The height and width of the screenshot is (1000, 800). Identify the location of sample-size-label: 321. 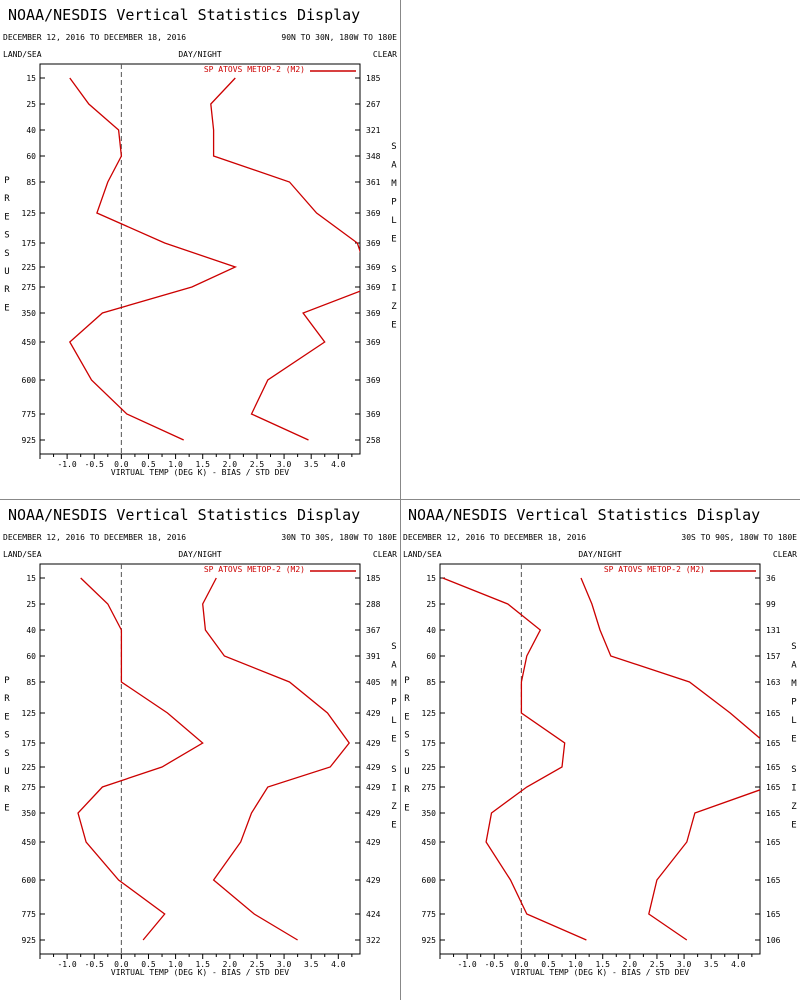
(373, 130).